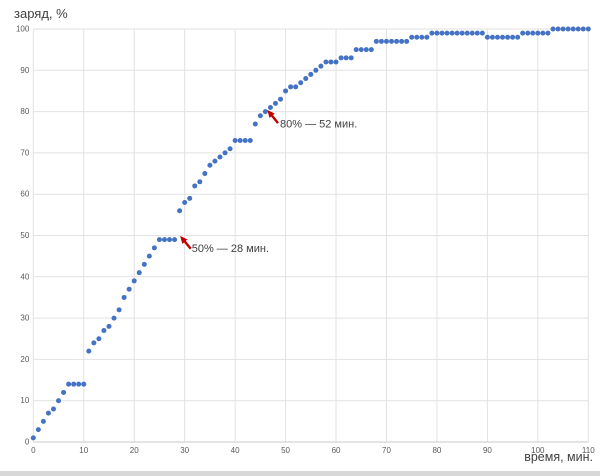 The height and width of the screenshot is (476, 600). Describe the element at coordinates (386, 450) in the screenshot. I see `x-tick-label: 70` at that location.